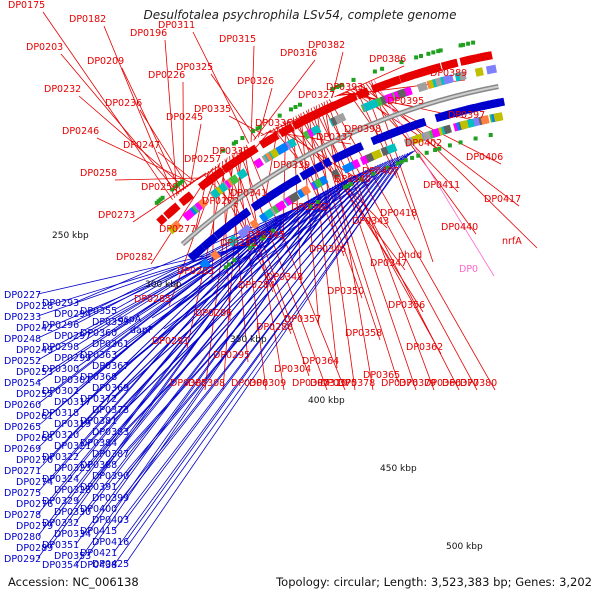 The image size is (600, 600). I want to click on gene-label: DP0383, so click(110, 432).